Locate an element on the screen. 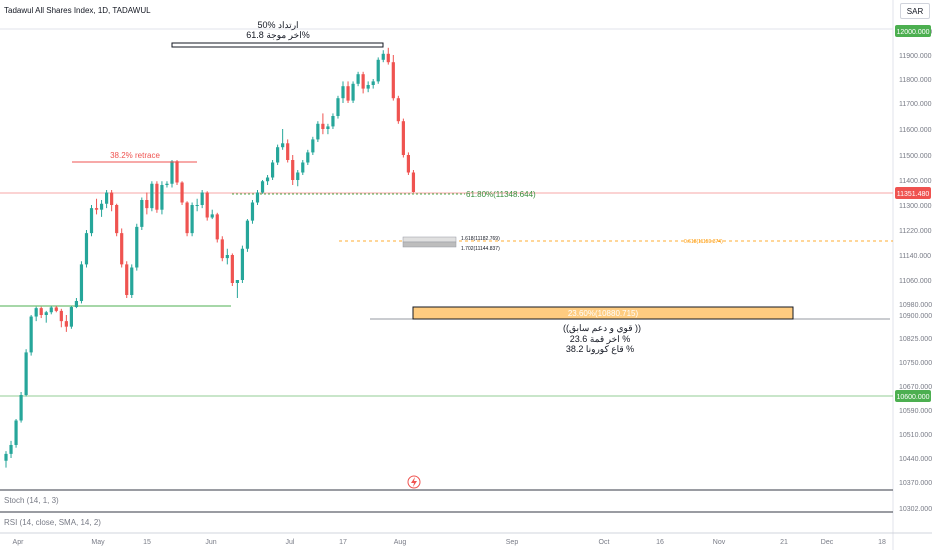  svg-text: 12000.000 is located at coordinates (912, 32).